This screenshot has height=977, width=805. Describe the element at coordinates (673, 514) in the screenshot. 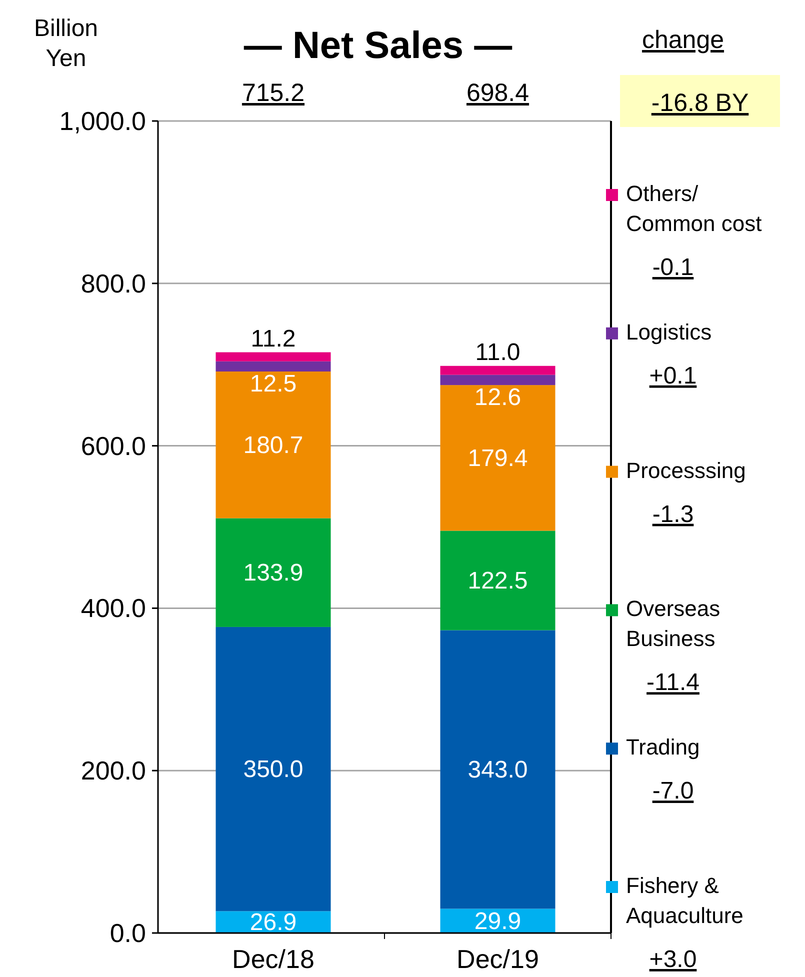

I see `text: -1.3` at that location.